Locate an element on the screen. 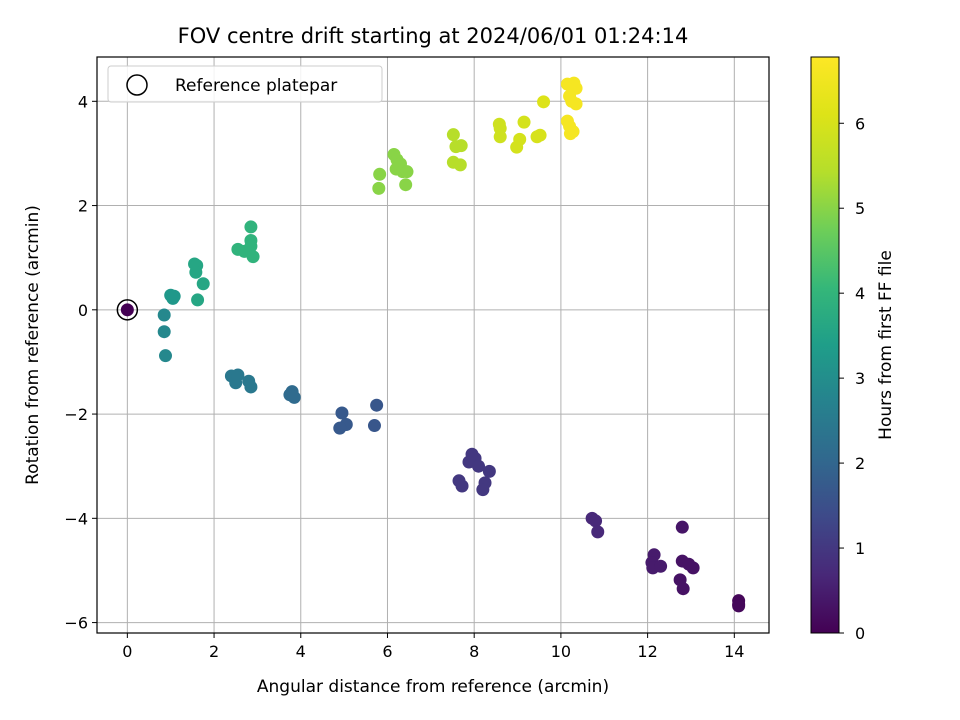 Image resolution: width=960 pixels, height=720 pixels. colorbar-tick-label: 3 is located at coordinates (860, 378).